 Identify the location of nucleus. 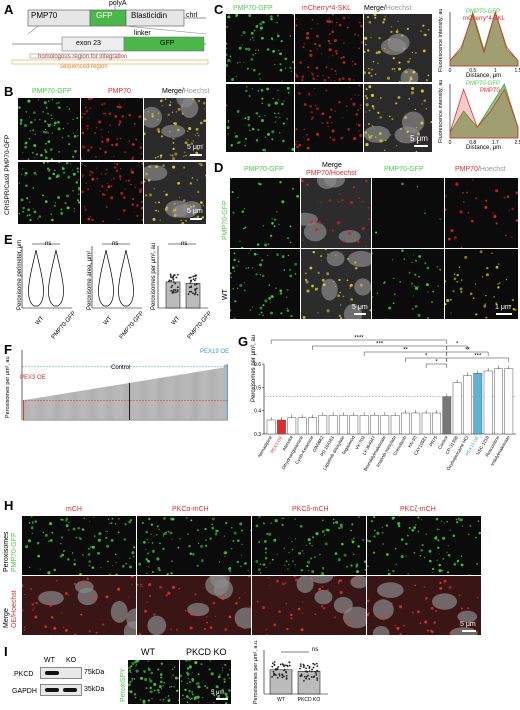
(87, 596).